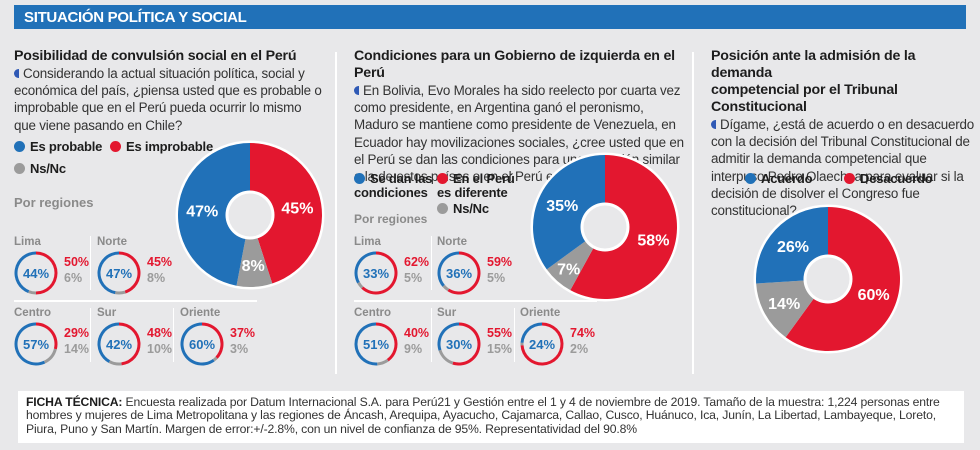 Image resolution: width=980 pixels, height=450 pixels. I want to click on legend-item-red: En el Perú es diferente, so click(476, 186).